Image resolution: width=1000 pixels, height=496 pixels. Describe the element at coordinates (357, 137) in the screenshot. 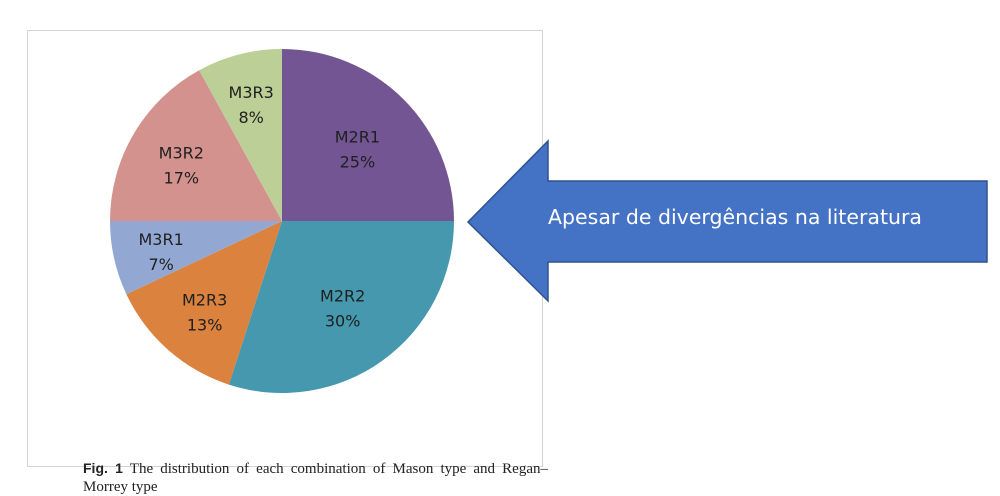

I see `slice-label-m2r1: M2R1` at that location.